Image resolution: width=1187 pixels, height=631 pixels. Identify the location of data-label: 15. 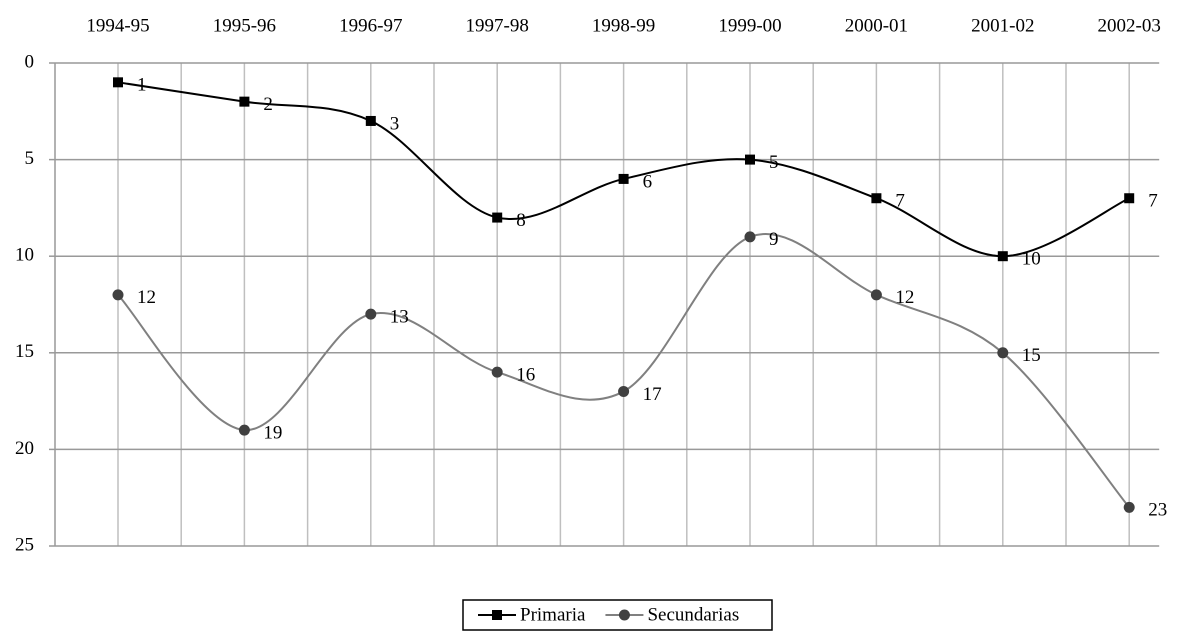
(1031, 355).